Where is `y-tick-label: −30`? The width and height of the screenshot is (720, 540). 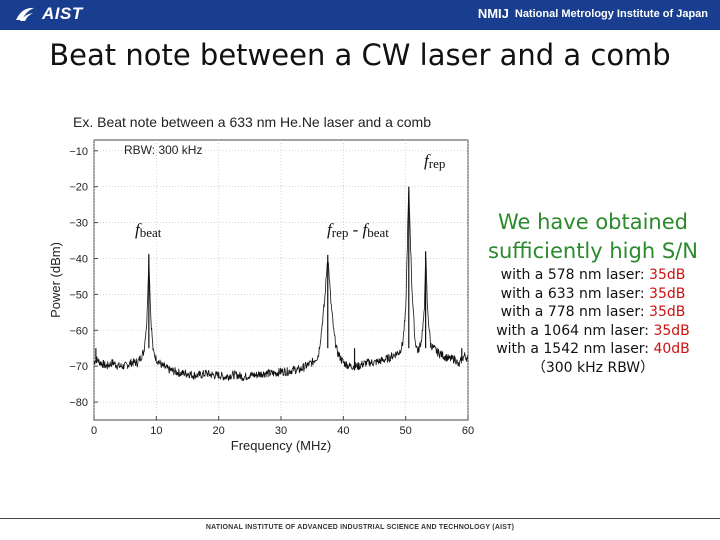
y-tick-label: −30 is located at coordinates (78, 224).